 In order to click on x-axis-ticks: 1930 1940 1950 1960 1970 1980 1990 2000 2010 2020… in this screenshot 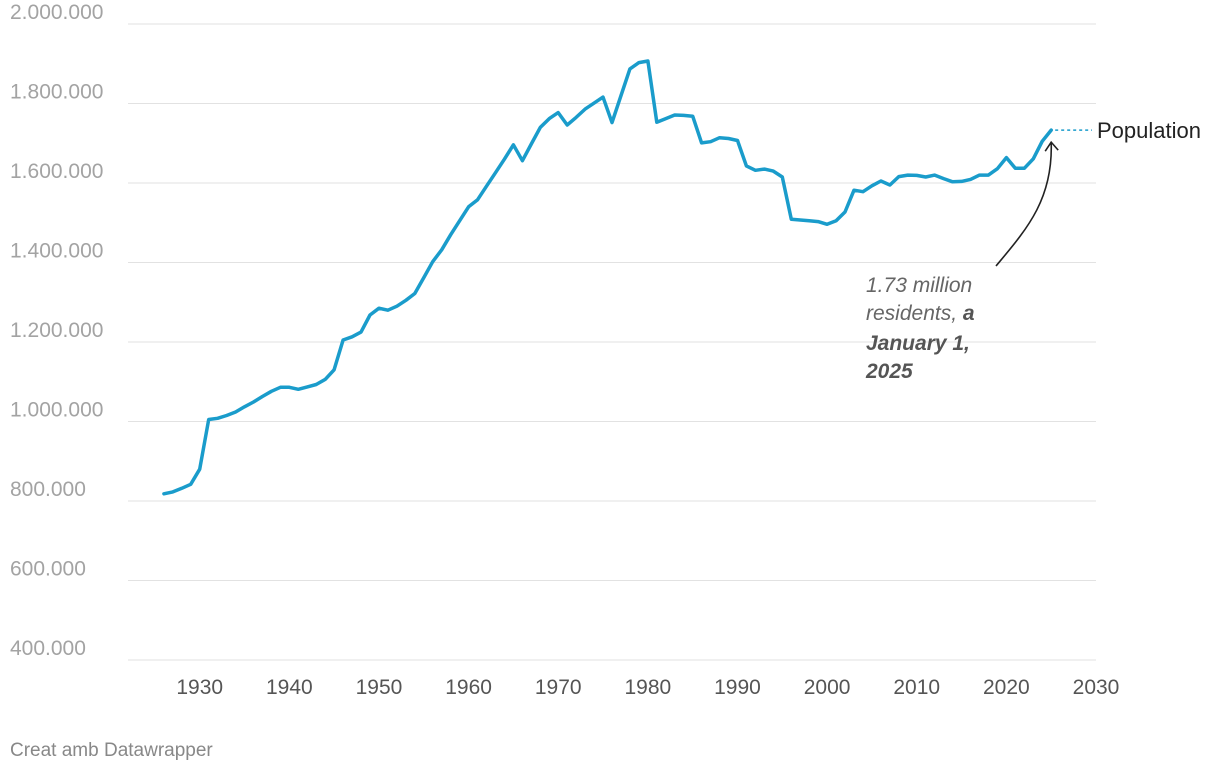, I will do `click(647, 687)`.